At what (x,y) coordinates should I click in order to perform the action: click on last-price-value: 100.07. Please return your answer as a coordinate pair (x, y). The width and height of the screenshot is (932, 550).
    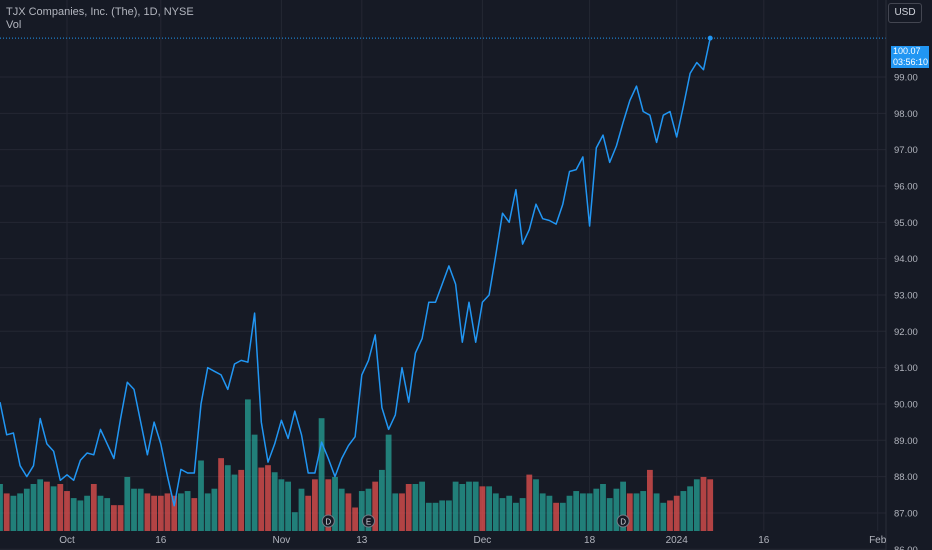
    Looking at the image, I should click on (907, 51).